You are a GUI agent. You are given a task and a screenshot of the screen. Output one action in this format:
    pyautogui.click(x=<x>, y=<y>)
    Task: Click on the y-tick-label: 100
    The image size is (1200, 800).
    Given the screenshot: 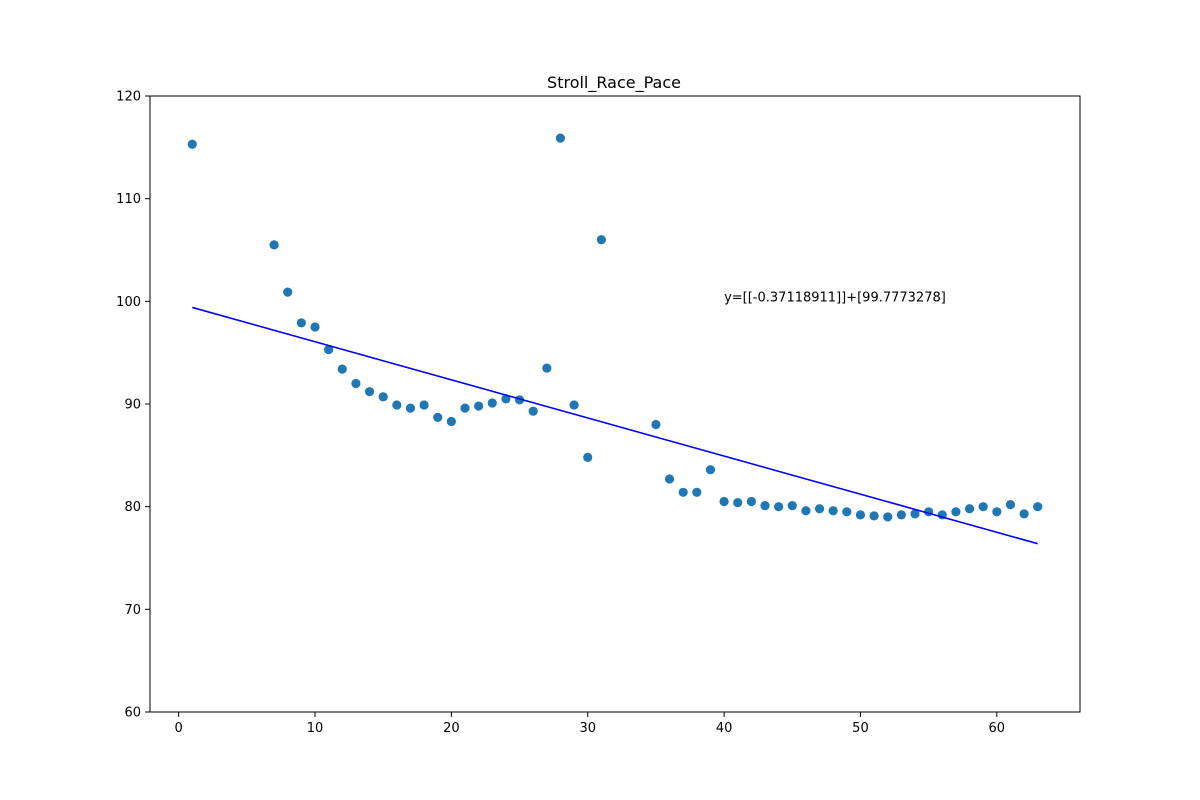 What is the action you would take?
    pyautogui.click(x=128, y=302)
    